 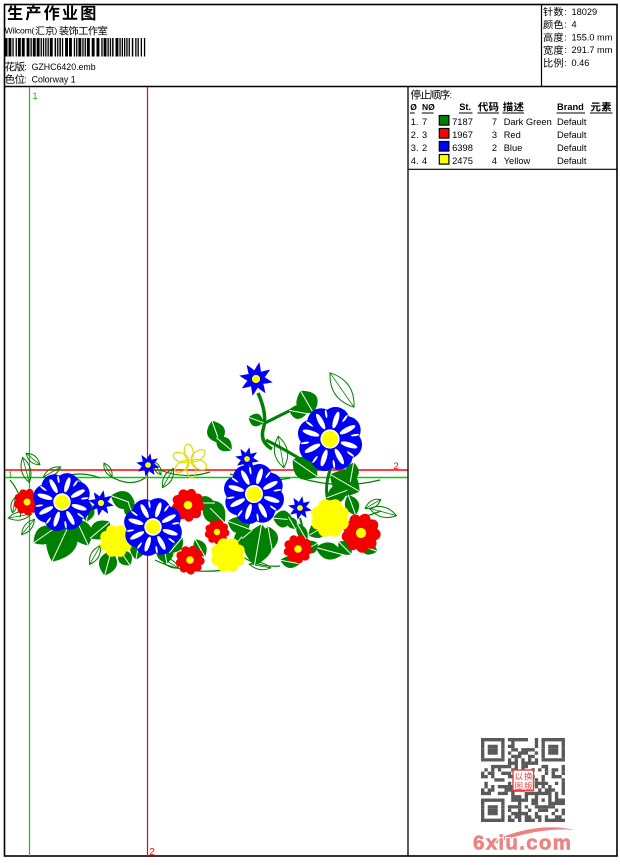 What do you see at coordinates (517, 161) in the screenshot?
I see `svg-text: Yellow` at bounding box center [517, 161].